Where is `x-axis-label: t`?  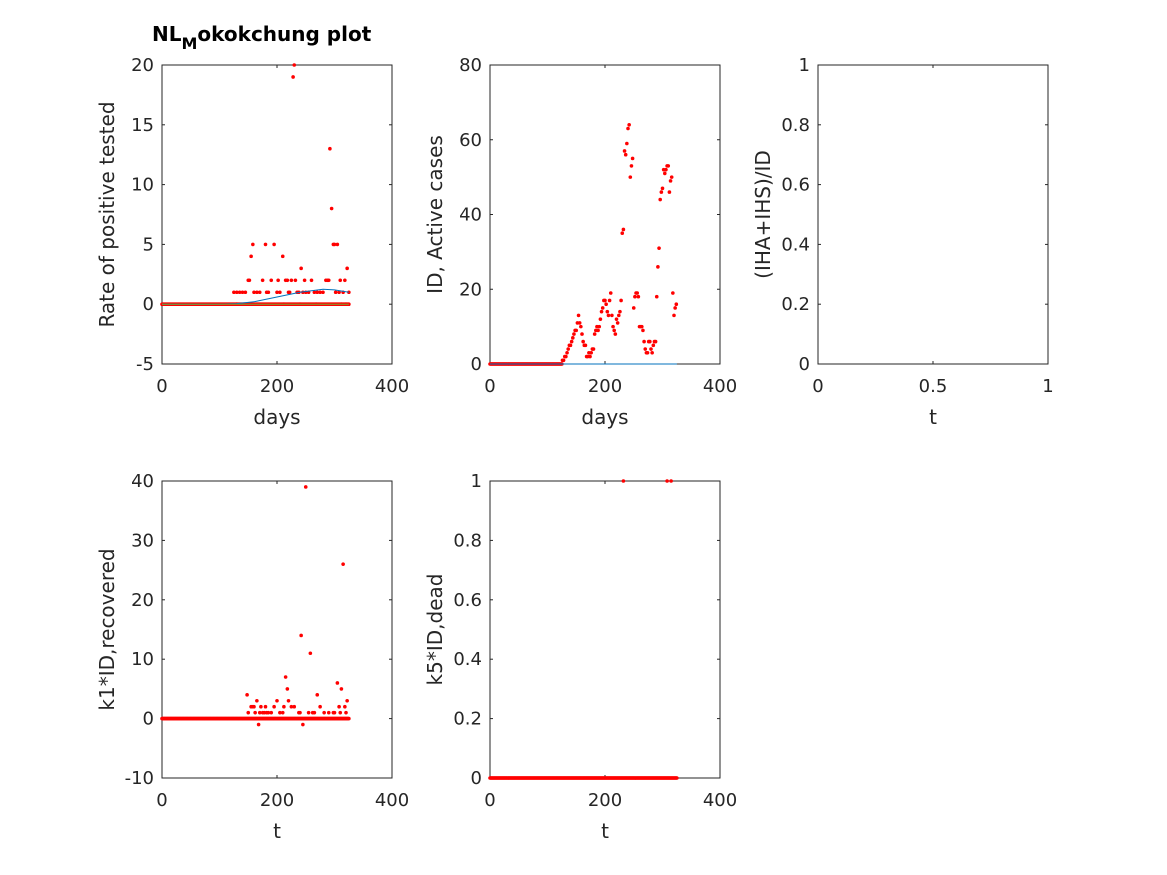 x-axis-label: t is located at coordinates (605, 831).